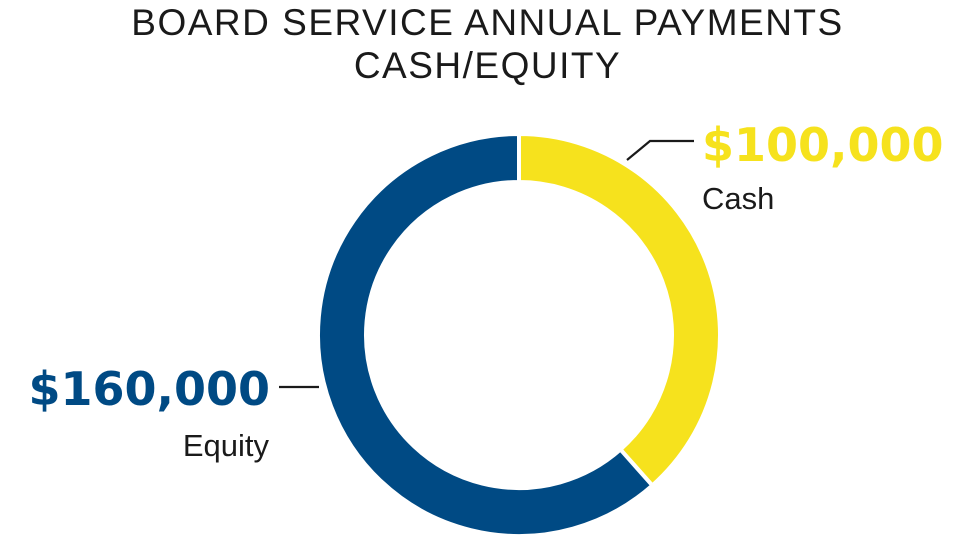 The image size is (975, 539). I want to click on cash-leader-line, so click(660, 150).